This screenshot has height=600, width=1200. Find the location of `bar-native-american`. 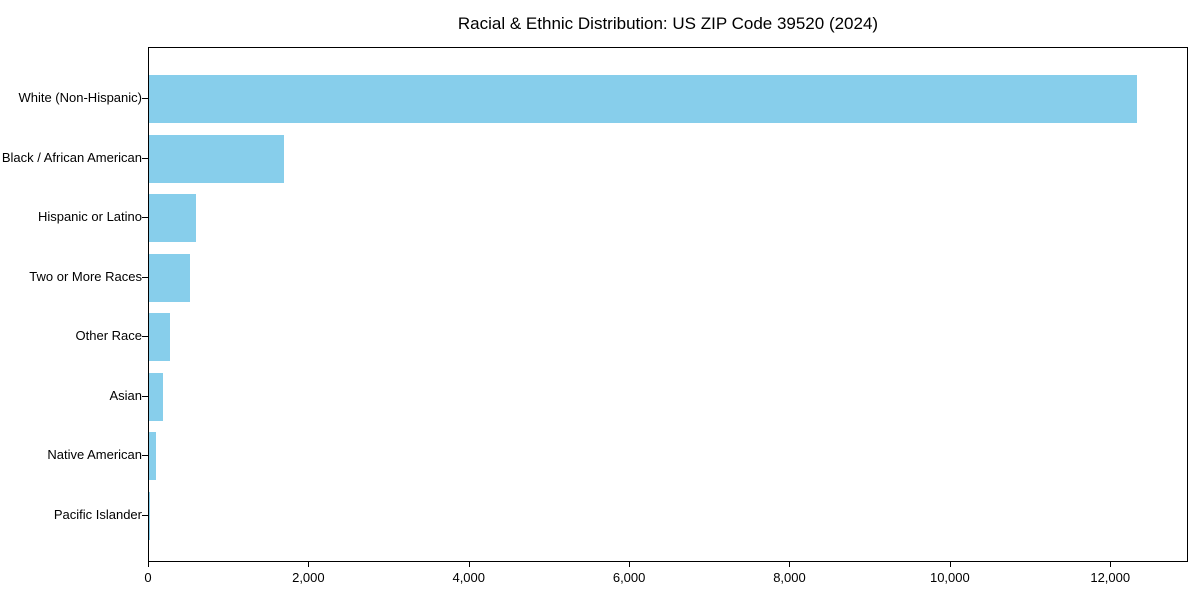

bar-native-american is located at coordinates (153, 456).